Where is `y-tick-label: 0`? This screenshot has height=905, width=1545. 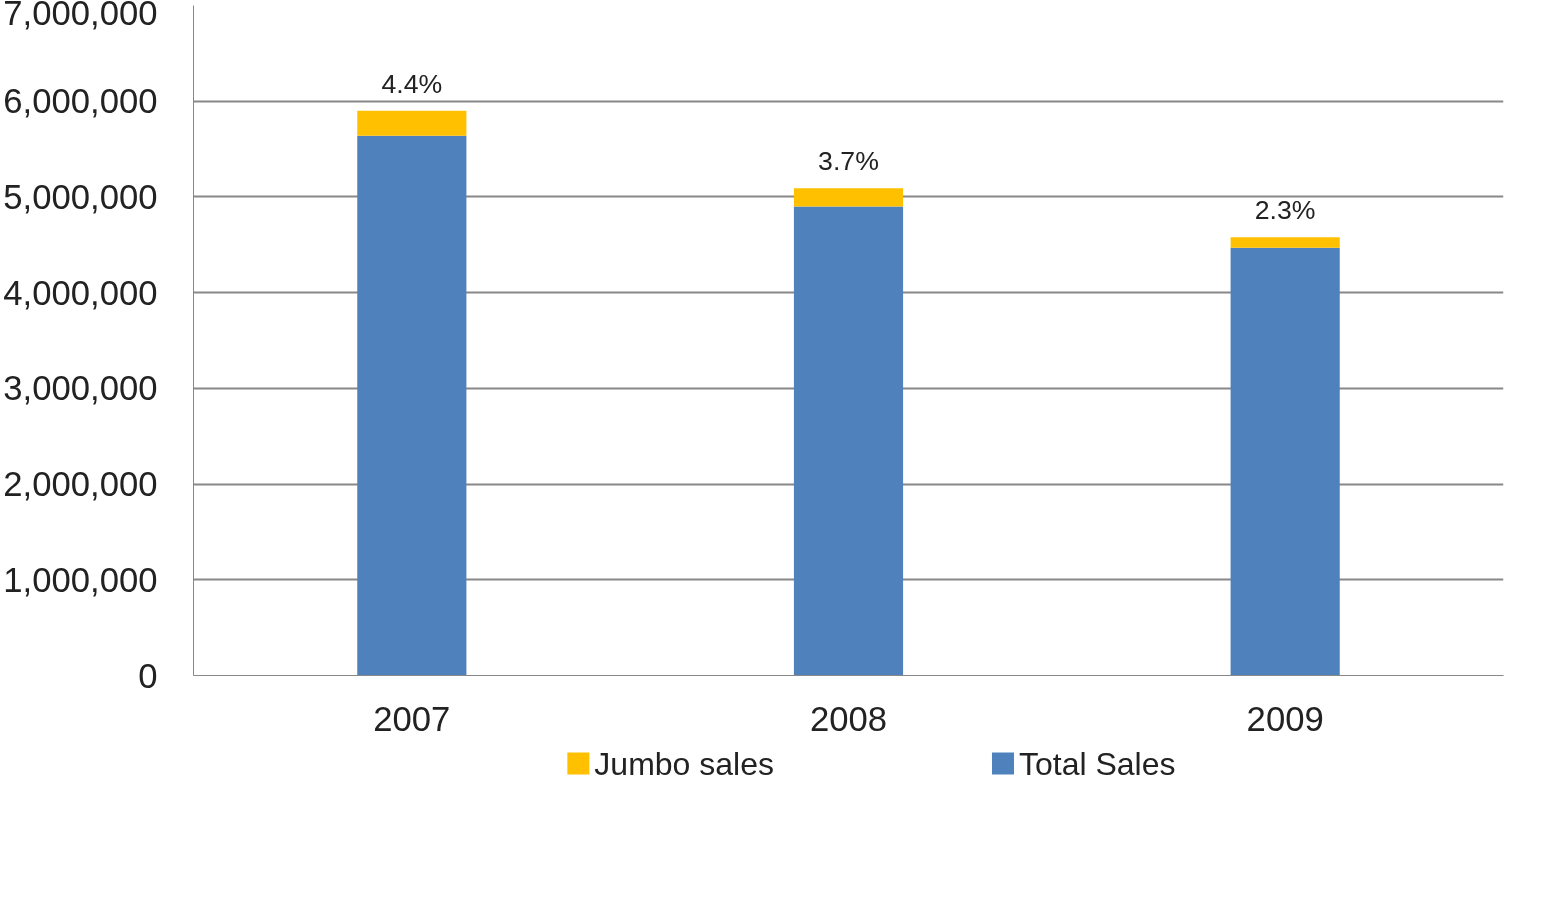
y-tick-label: 0 is located at coordinates (148, 675).